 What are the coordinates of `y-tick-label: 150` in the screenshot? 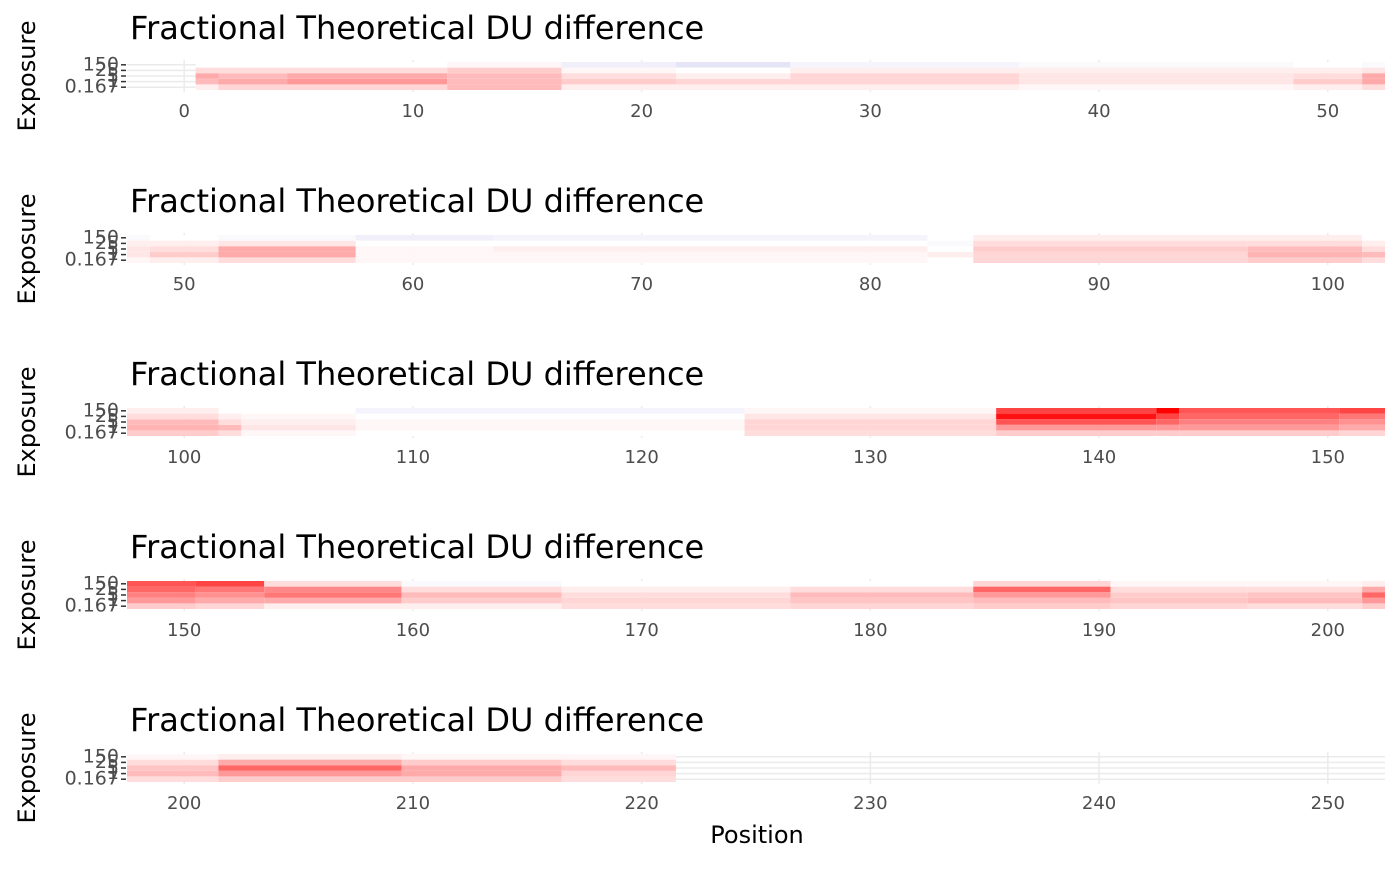 It's located at (101, 756).